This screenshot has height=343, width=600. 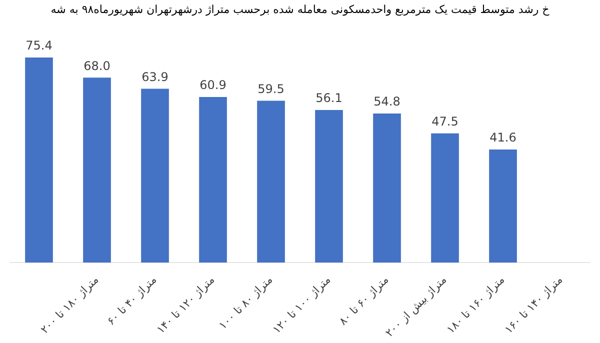 What do you see at coordinates (70, 304) in the screenshot?
I see `x-tick-label: متراژ ۱۸۰ تا ۲۰۰` at bounding box center [70, 304].